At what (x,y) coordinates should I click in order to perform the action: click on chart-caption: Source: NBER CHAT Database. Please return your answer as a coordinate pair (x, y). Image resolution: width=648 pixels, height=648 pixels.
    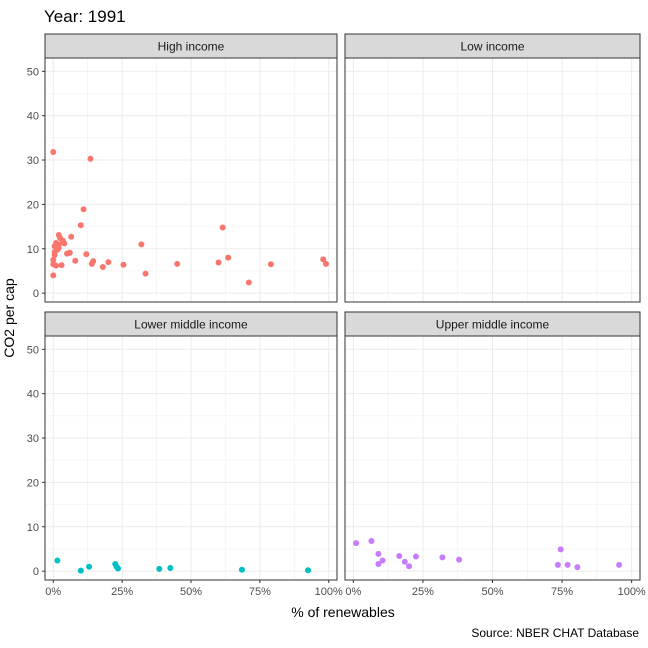
    Looking at the image, I should click on (555, 633).